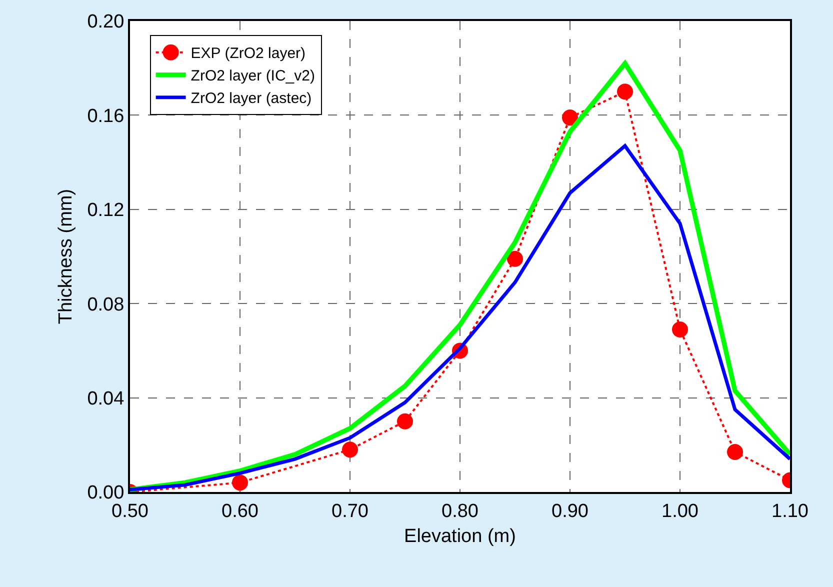 This screenshot has width=833, height=587. What do you see at coordinates (253, 76) in the screenshot?
I see `legend-label: ZrO2 layer (IC_v2)` at bounding box center [253, 76].